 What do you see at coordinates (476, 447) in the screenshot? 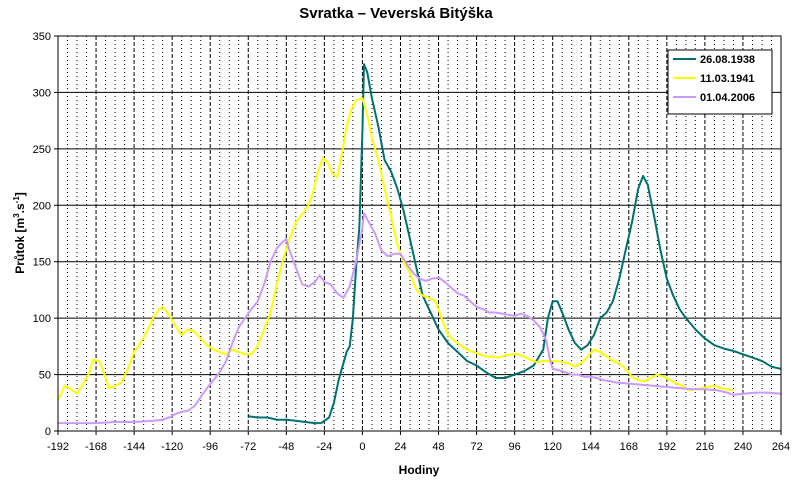
I see `x-tick-label: 72` at bounding box center [476, 447].